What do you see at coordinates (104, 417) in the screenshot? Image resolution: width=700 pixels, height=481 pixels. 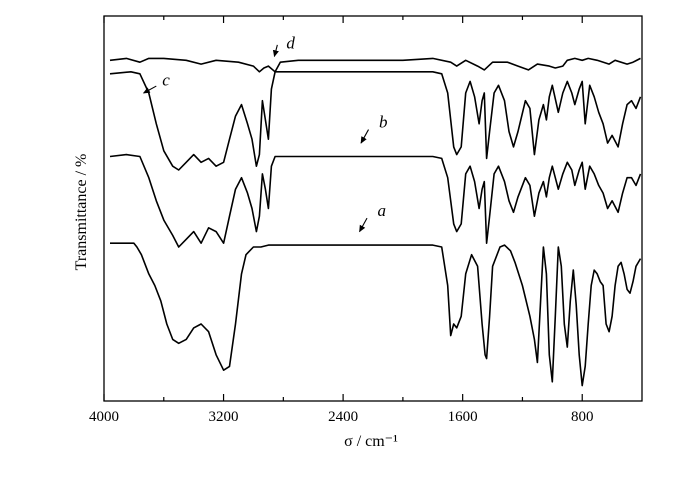 I see `x-tick-label: 4000` at bounding box center [104, 417].